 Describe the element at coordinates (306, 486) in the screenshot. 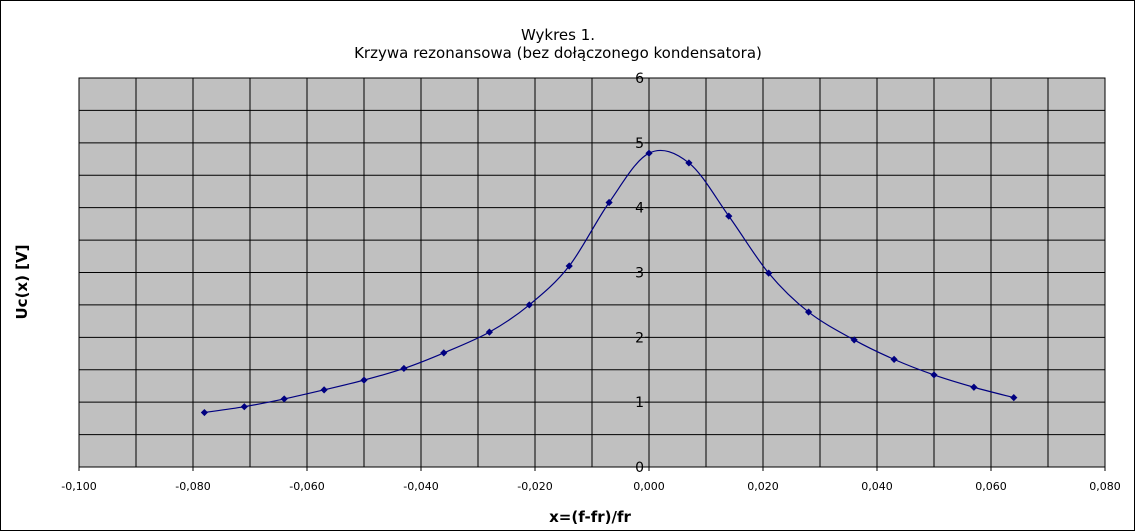

I see `x-tick-label: -0,060` at that location.